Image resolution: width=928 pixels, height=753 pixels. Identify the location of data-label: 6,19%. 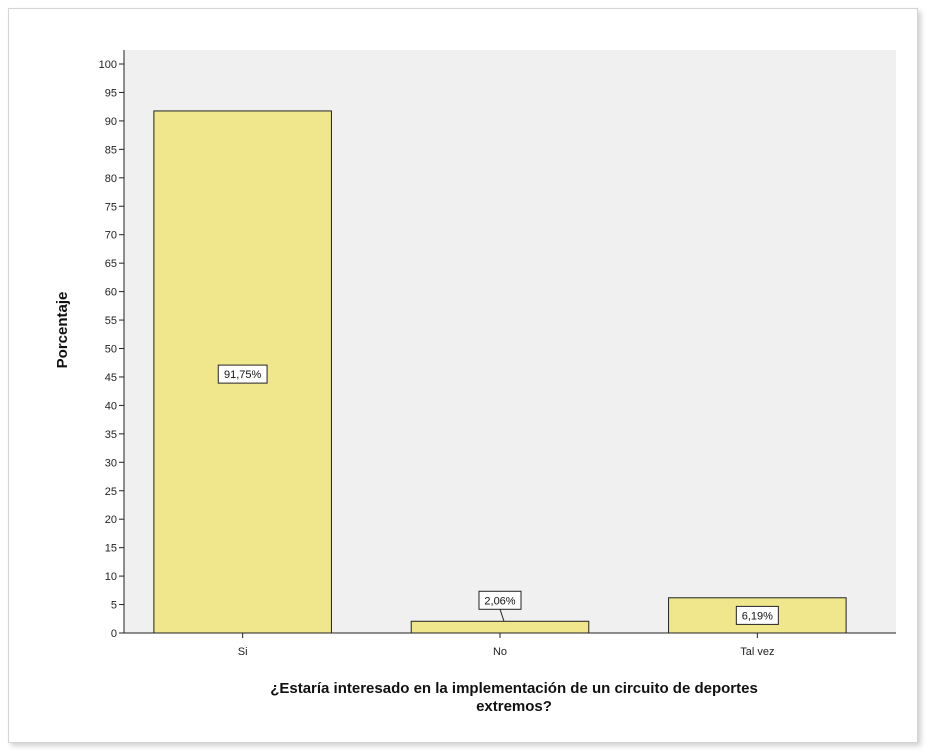
(757, 616).